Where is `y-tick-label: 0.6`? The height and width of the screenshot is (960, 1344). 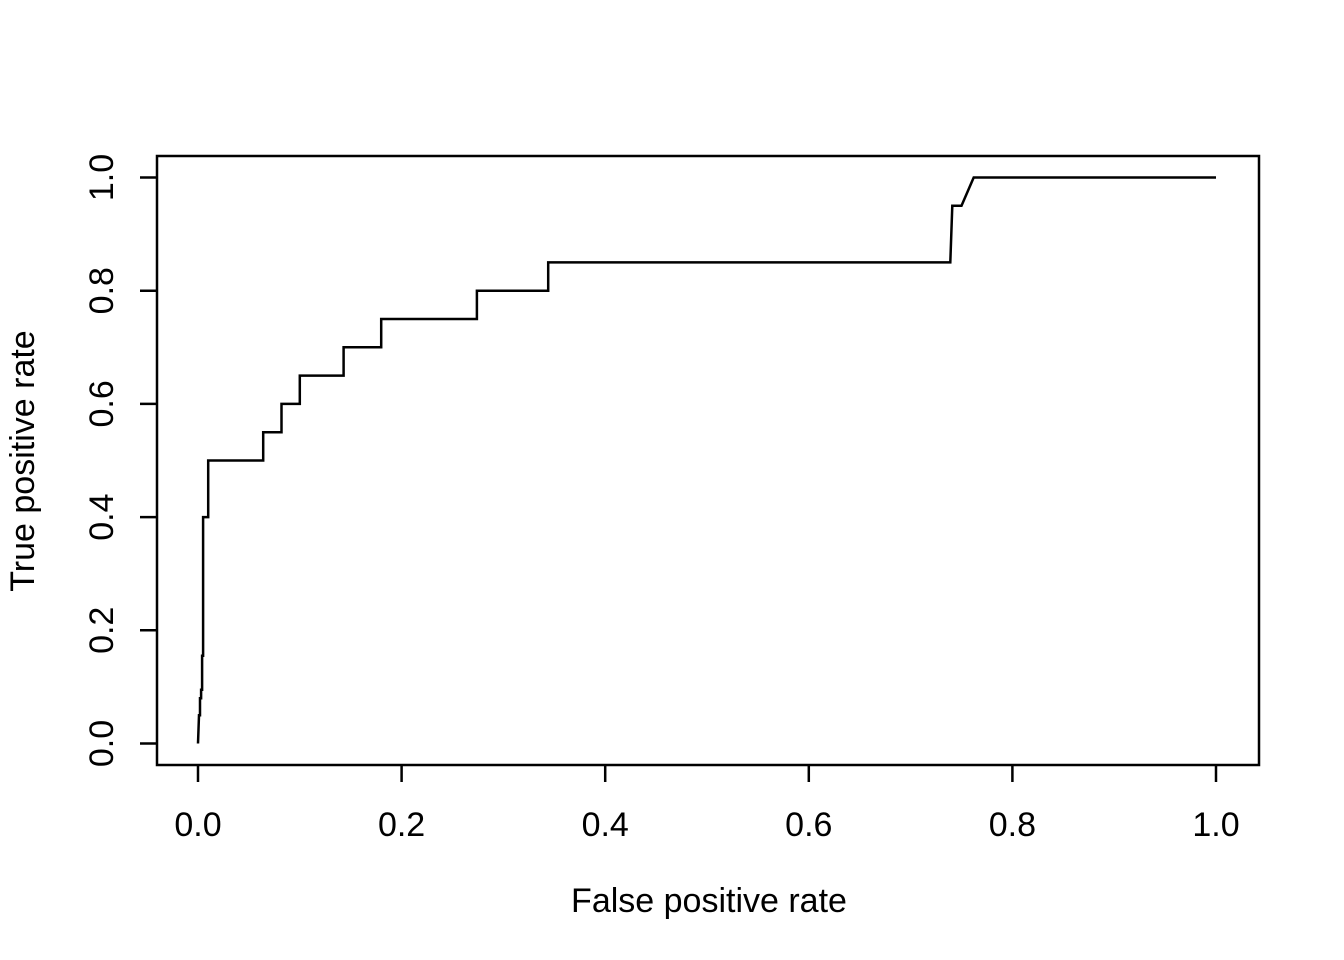
y-tick-label: 0.6 is located at coordinates (102, 403).